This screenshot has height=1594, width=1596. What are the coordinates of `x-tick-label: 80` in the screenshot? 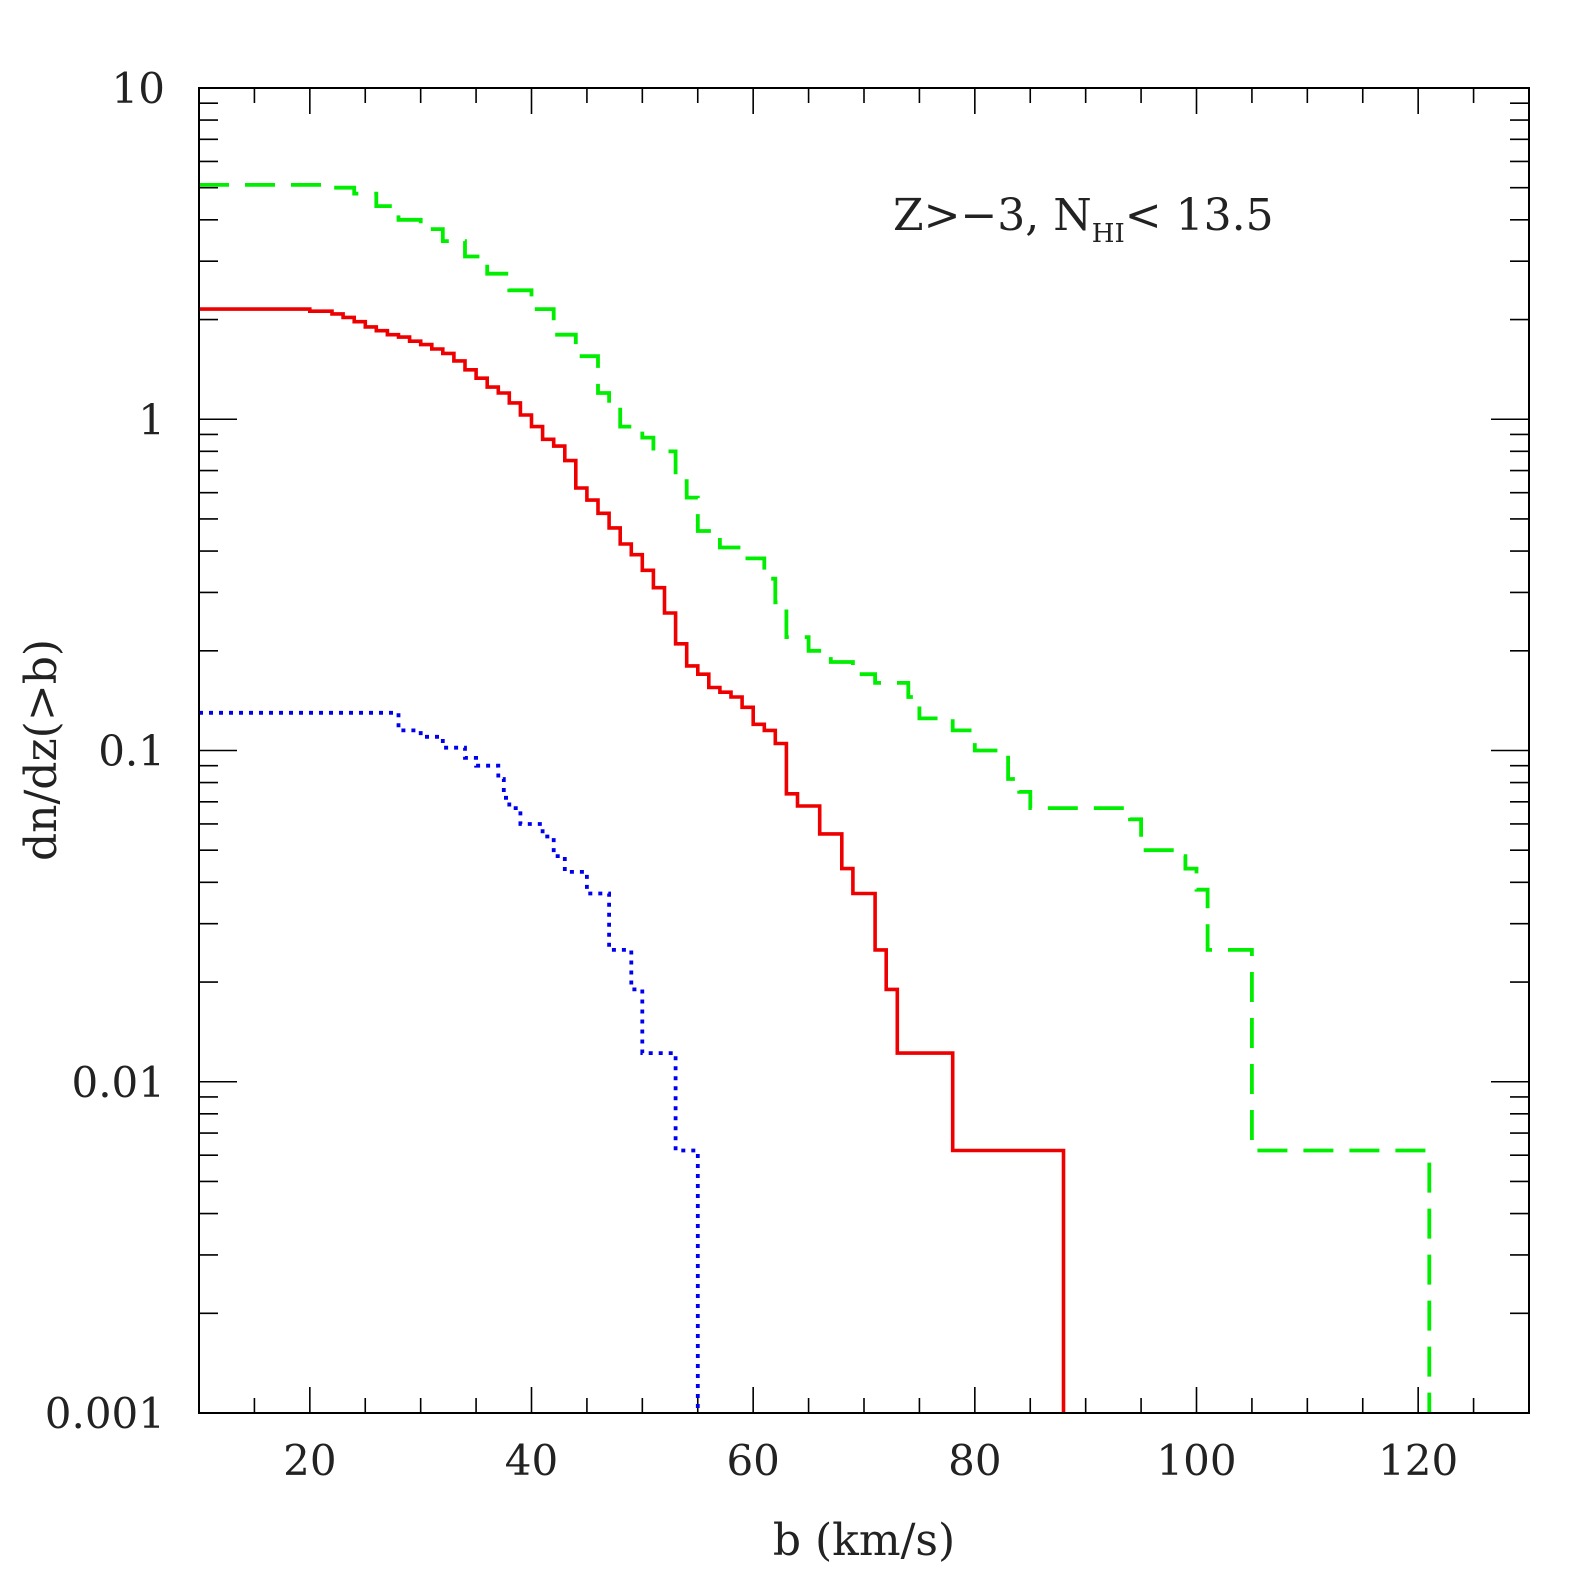 It's located at (974, 1460).